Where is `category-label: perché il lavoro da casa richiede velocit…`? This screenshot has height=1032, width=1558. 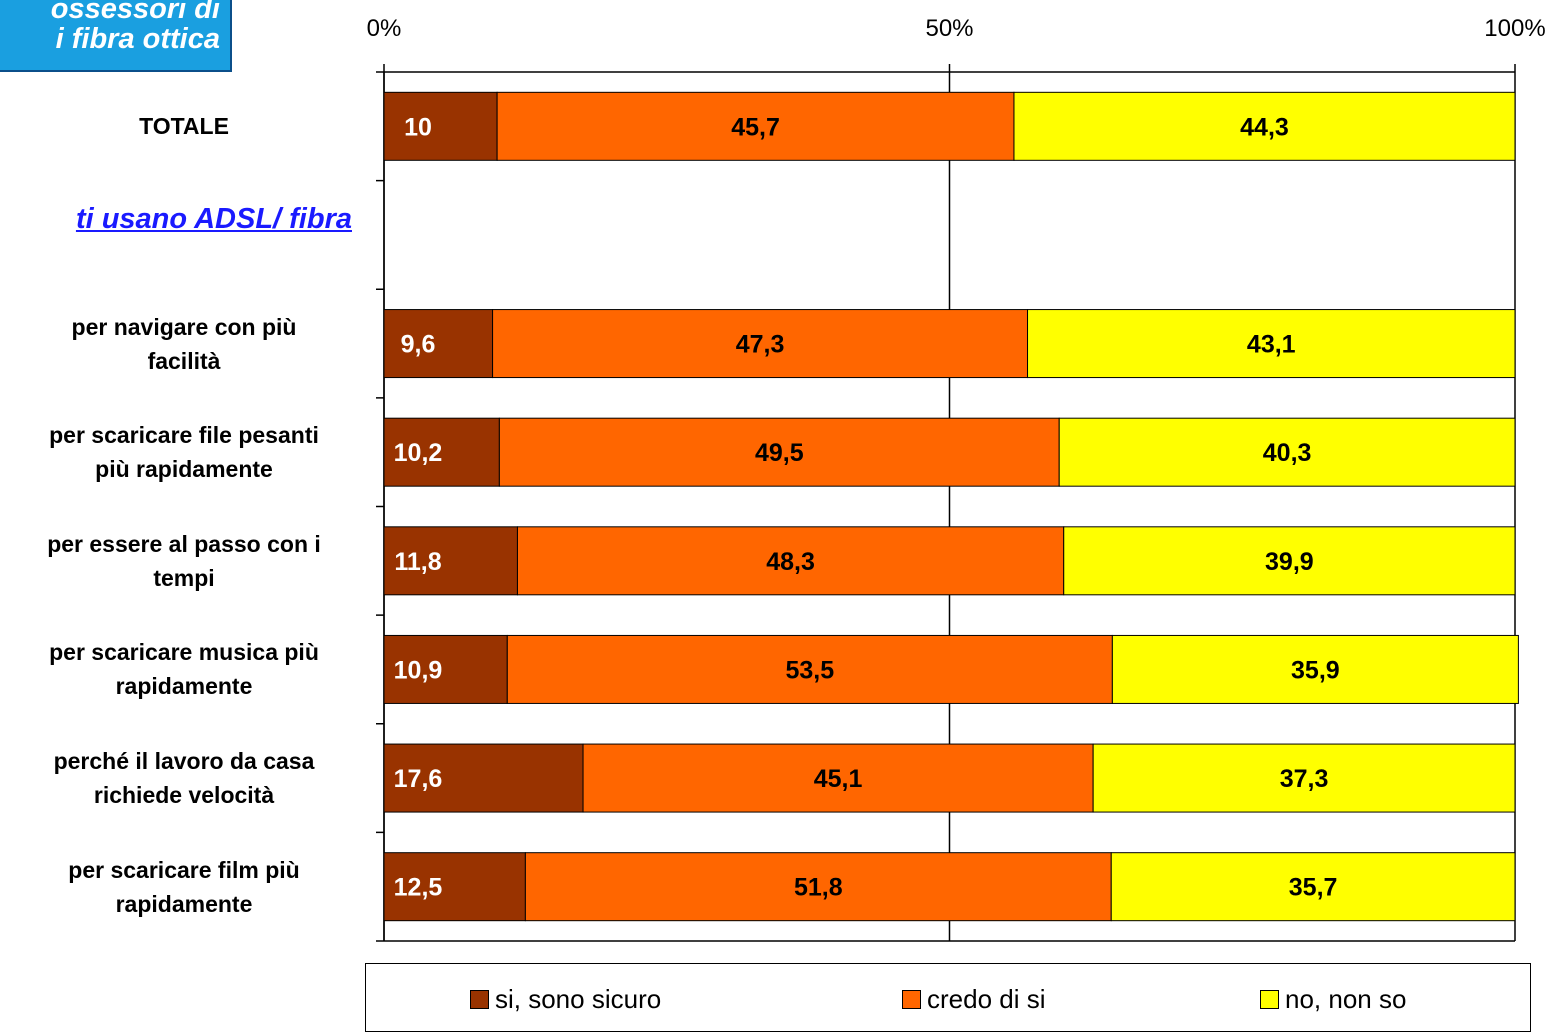
category-label: perché il lavoro da casa richiede velocit… is located at coordinates (184, 778).